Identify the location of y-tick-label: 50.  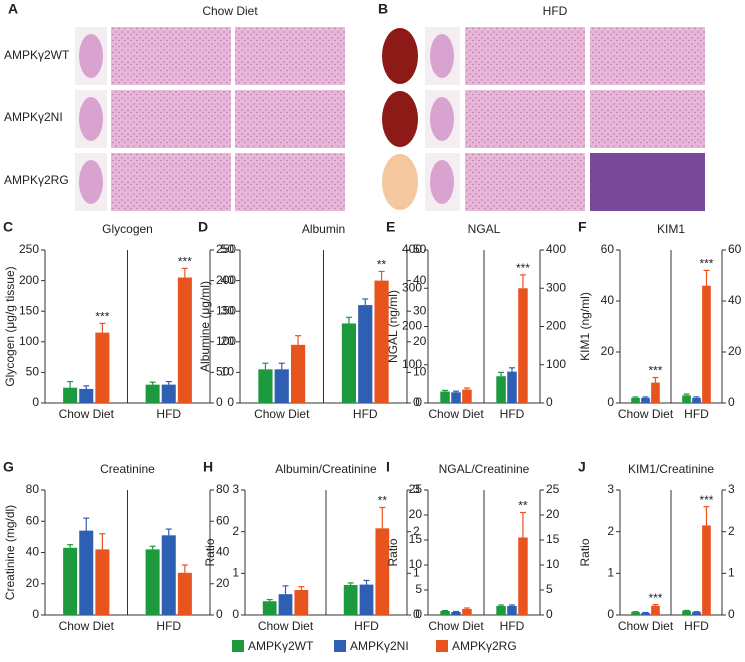
(33, 372).